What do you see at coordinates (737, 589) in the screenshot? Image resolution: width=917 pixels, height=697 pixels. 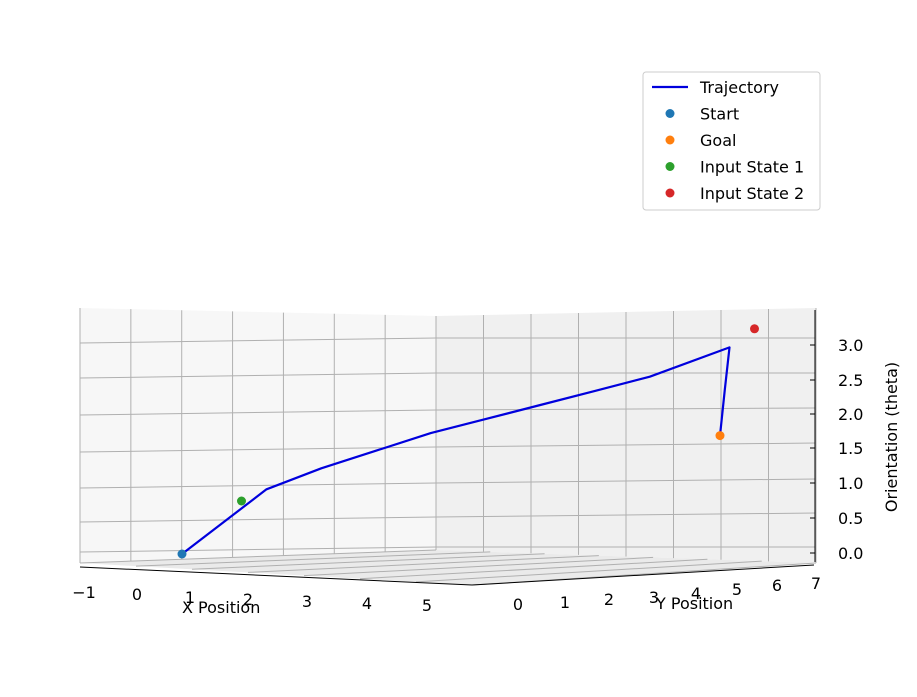 I see `y-tick-label: 5` at bounding box center [737, 589].